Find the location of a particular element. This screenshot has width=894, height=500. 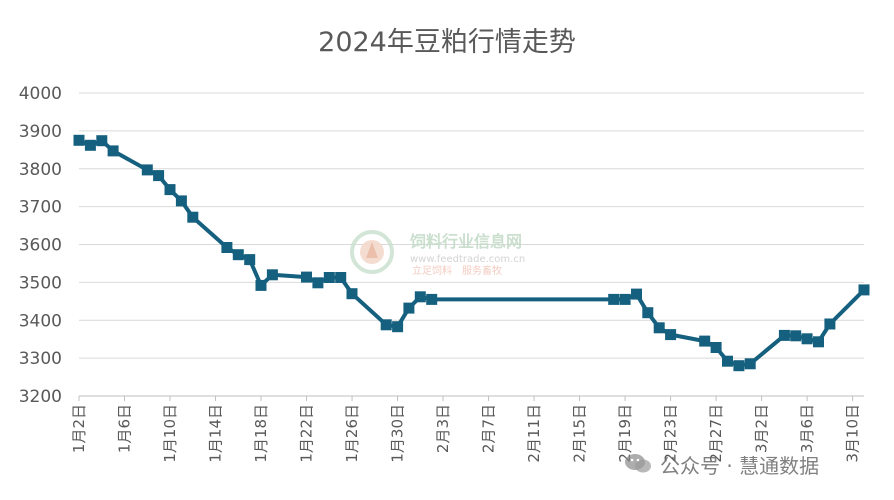

wechat-icon is located at coordinates (638, 463).